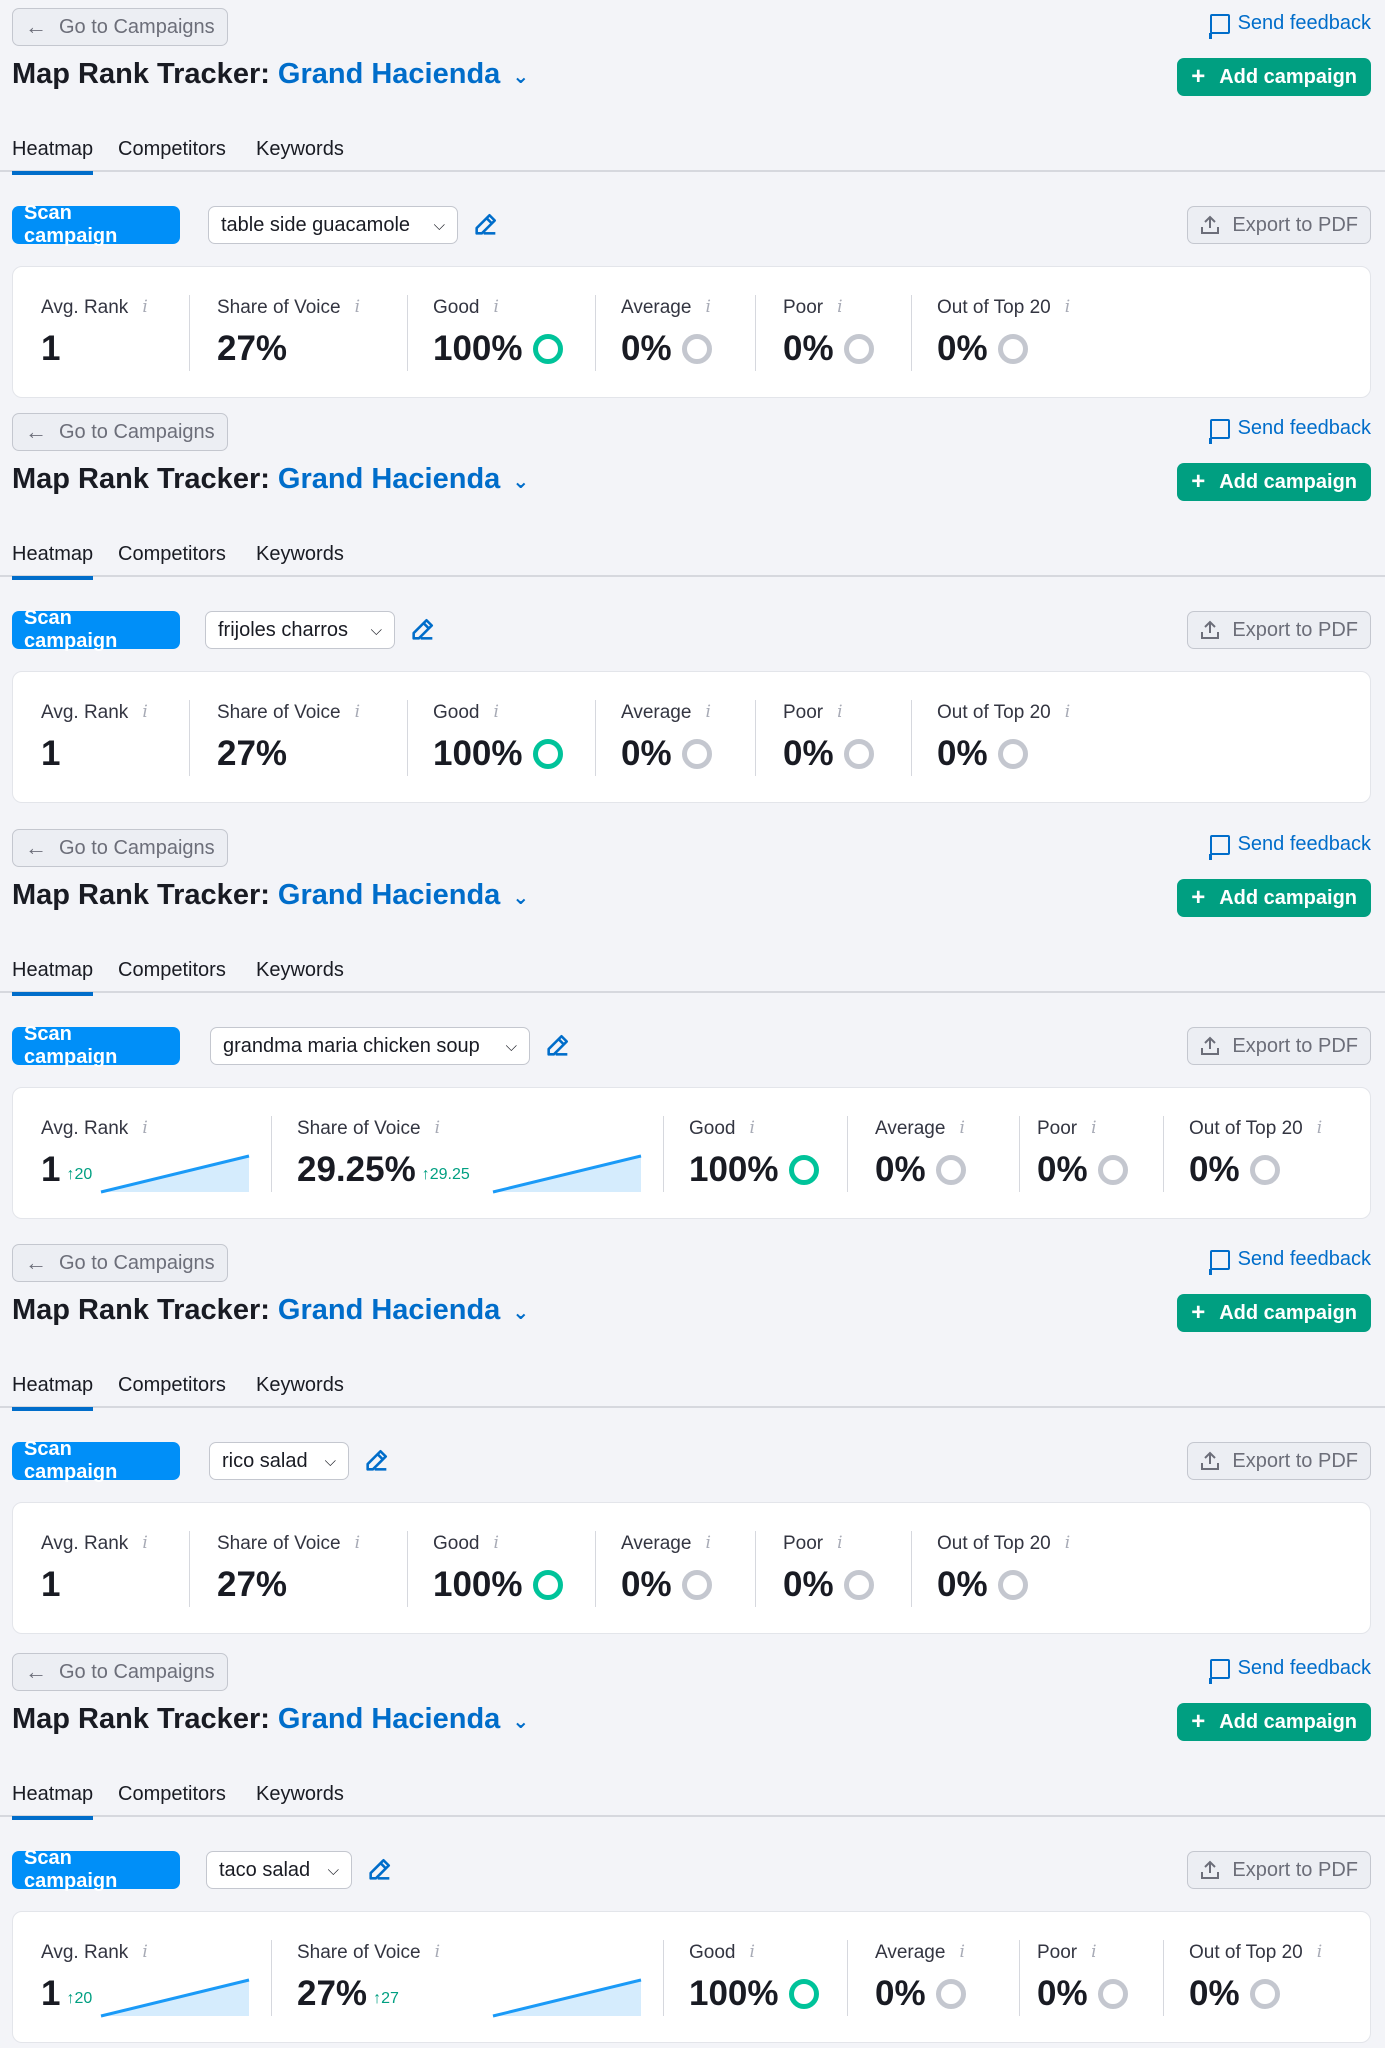  Describe the element at coordinates (85, 1952) in the screenshot. I see `stat-label: Avg. Rank` at that location.